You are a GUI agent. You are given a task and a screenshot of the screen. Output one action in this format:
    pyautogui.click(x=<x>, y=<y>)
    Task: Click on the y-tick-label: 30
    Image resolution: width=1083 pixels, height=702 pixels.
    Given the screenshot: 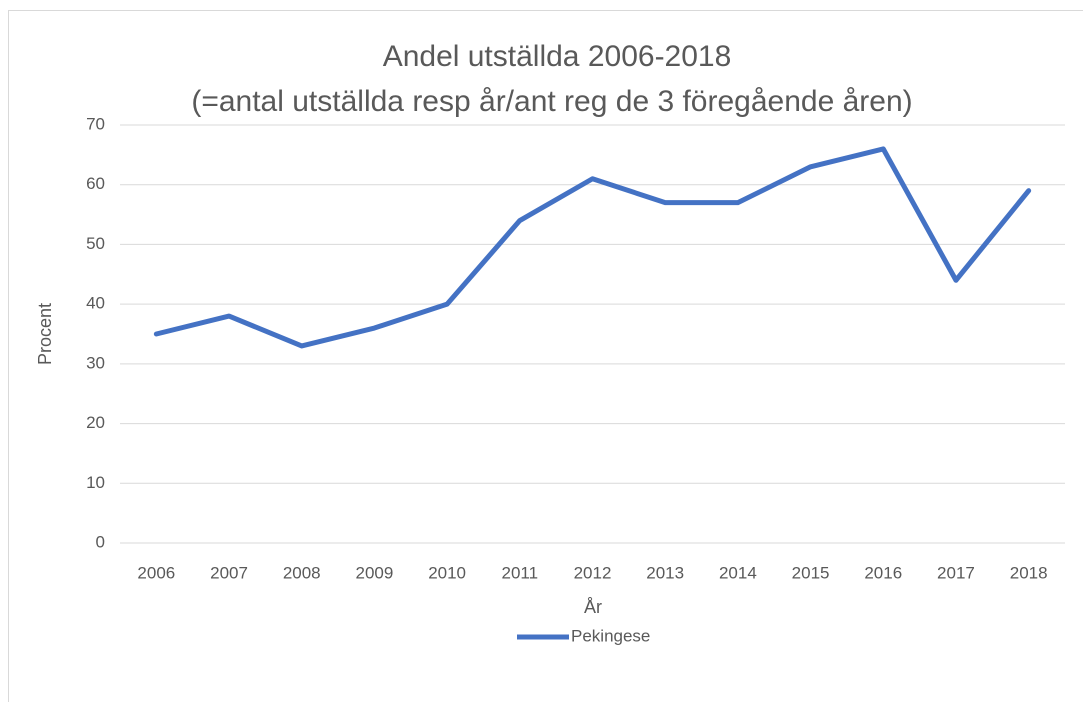 What is the action you would take?
    pyautogui.click(x=95, y=362)
    